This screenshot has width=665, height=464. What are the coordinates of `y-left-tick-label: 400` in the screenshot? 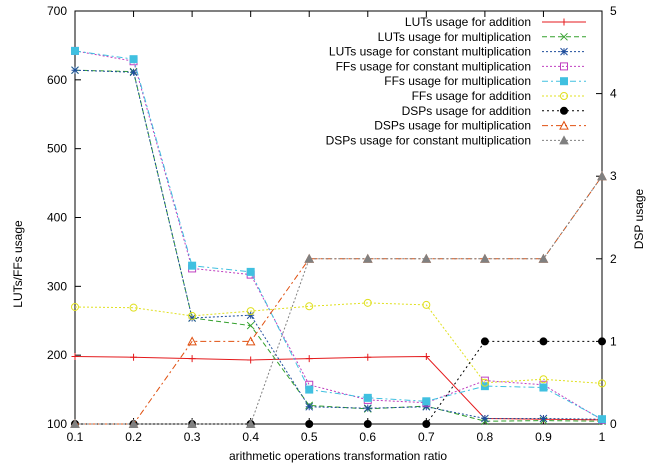 It's located at (57, 218).